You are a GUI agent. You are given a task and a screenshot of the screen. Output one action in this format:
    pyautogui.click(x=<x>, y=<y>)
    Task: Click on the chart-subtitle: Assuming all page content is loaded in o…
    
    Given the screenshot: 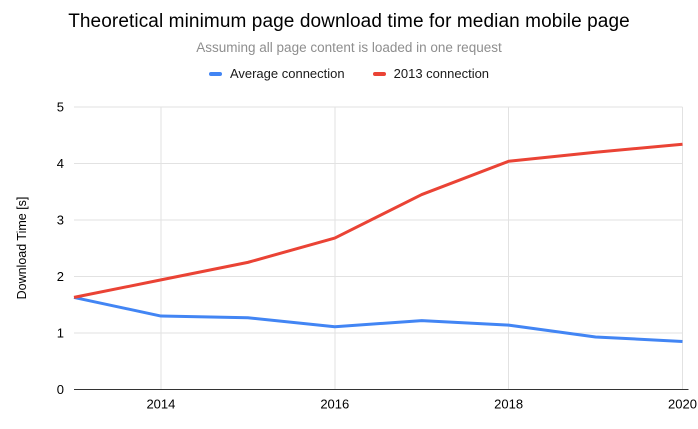 What is the action you would take?
    pyautogui.click(x=349, y=47)
    